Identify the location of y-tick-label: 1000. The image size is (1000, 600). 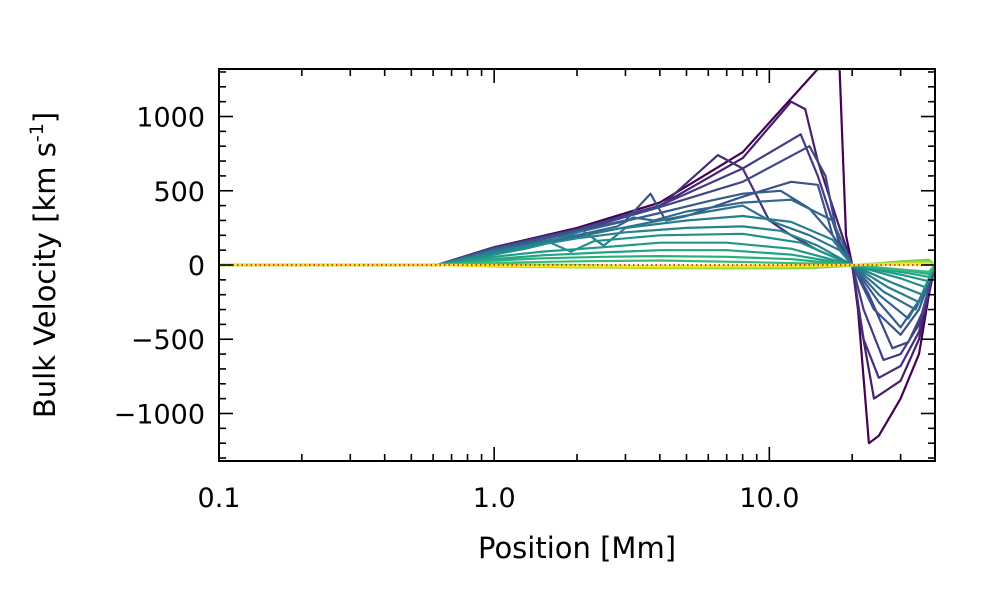
(170, 118).